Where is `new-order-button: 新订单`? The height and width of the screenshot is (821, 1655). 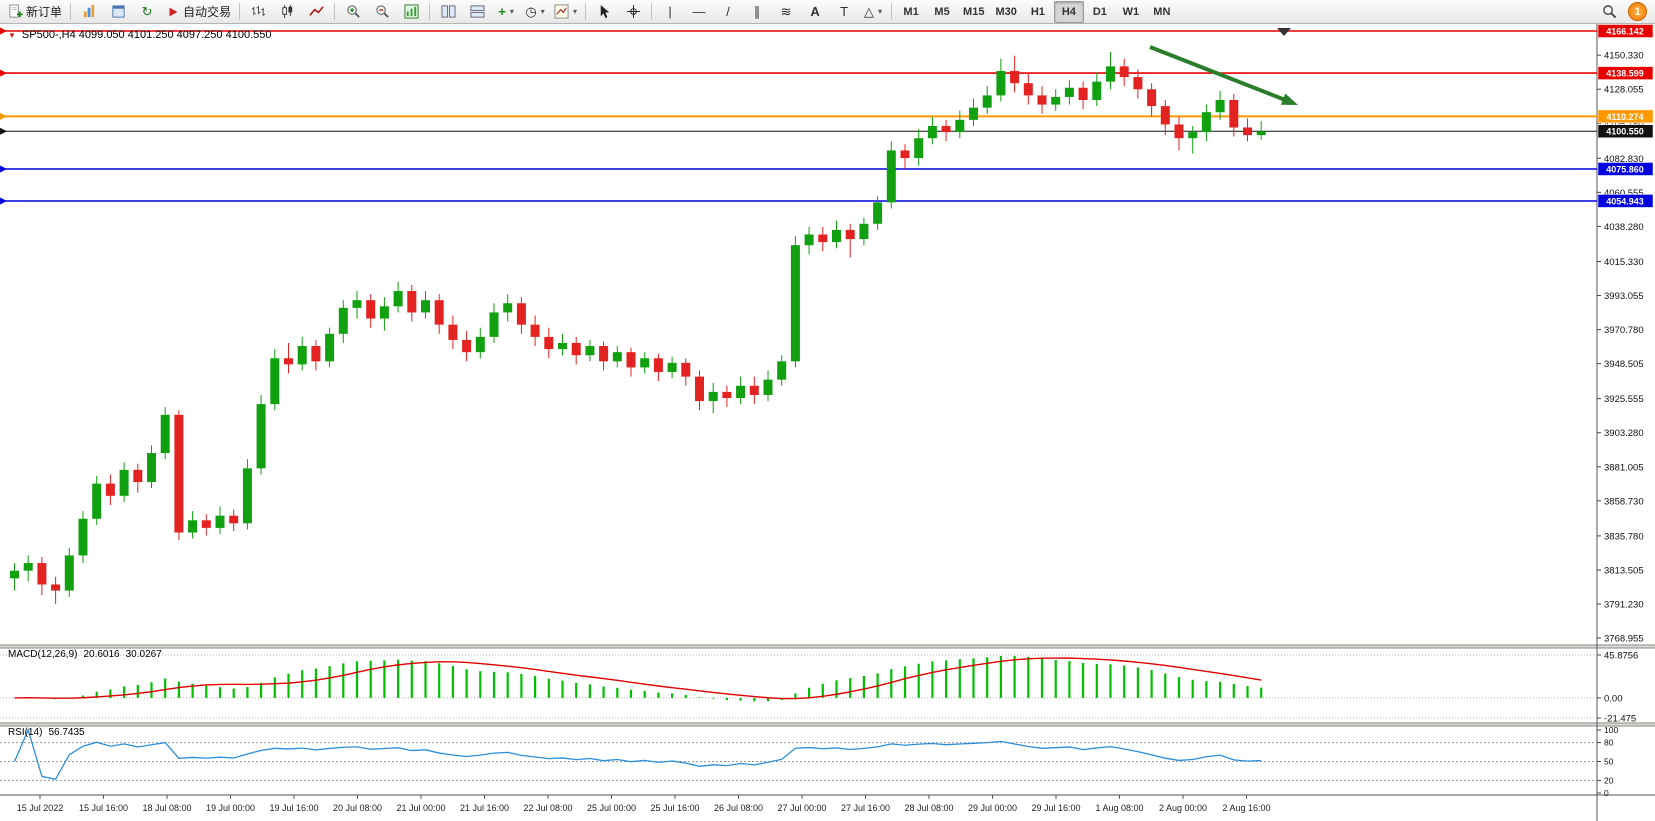
new-order-button: 新订单 is located at coordinates (35, 12).